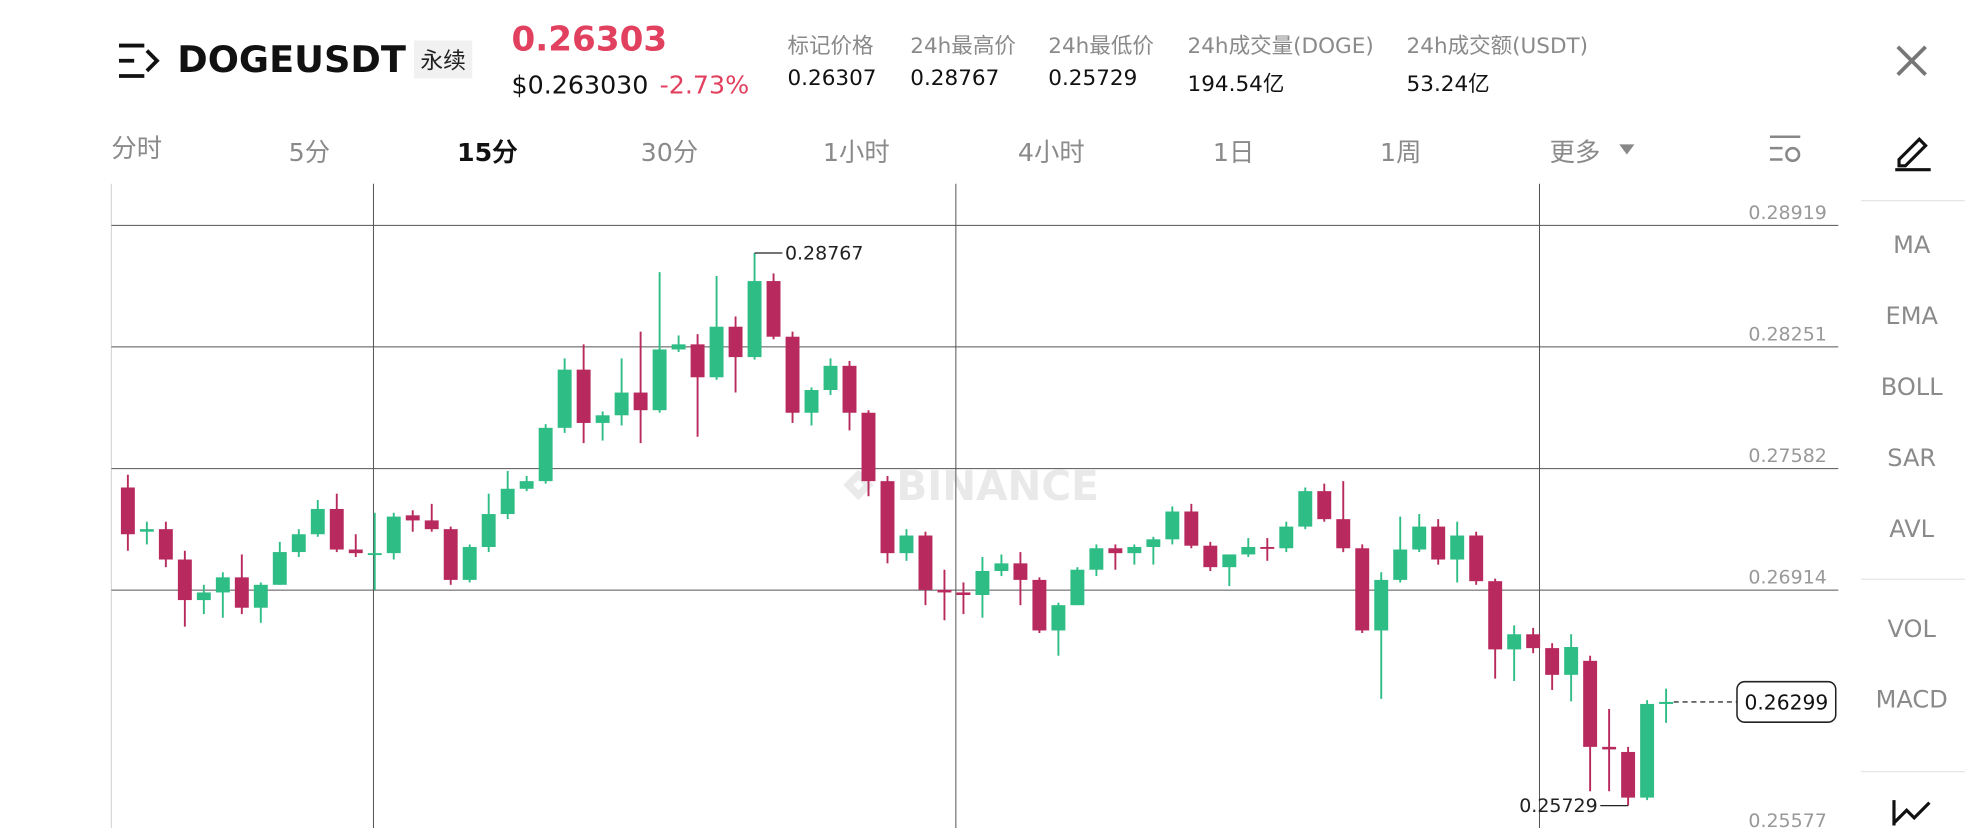  I want to click on timeframe-tab: 更多, so click(1575, 152).